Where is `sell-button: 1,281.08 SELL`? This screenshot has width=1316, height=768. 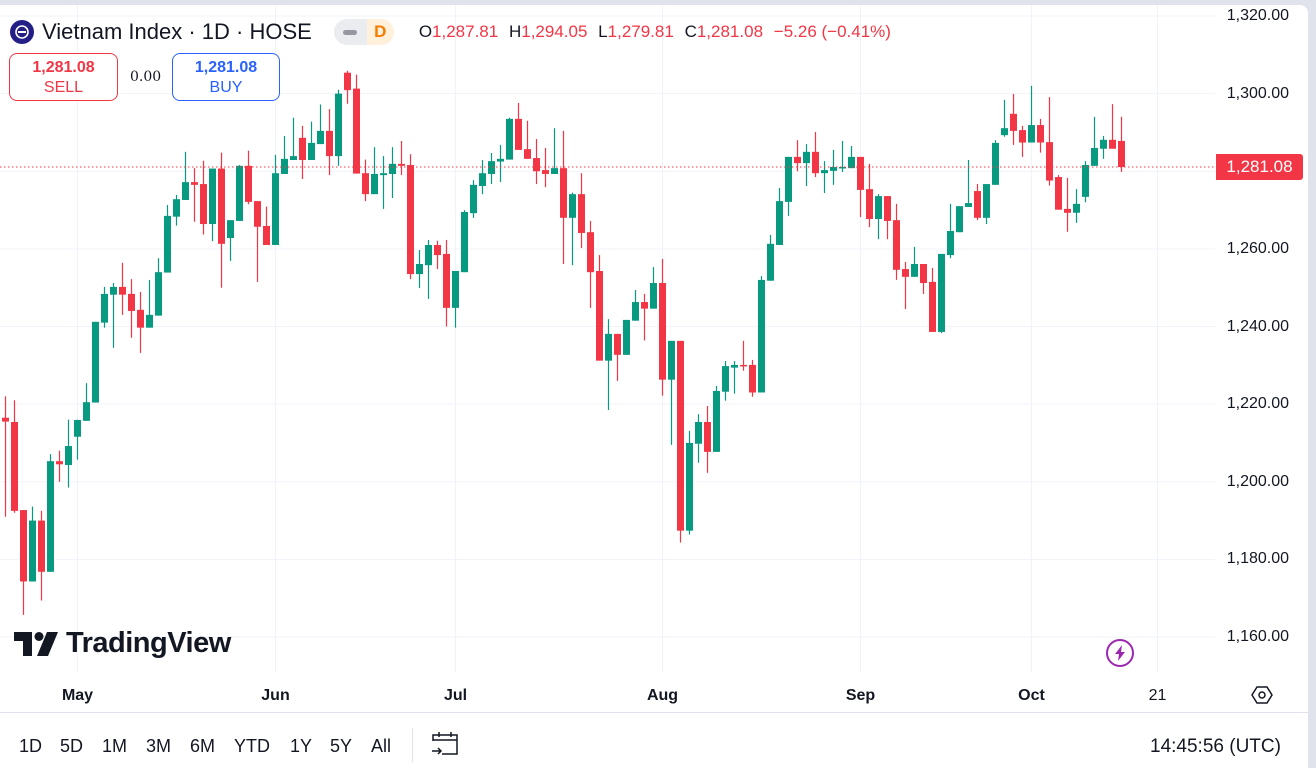 sell-button: 1,281.08 SELL is located at coordinates (63, 77).